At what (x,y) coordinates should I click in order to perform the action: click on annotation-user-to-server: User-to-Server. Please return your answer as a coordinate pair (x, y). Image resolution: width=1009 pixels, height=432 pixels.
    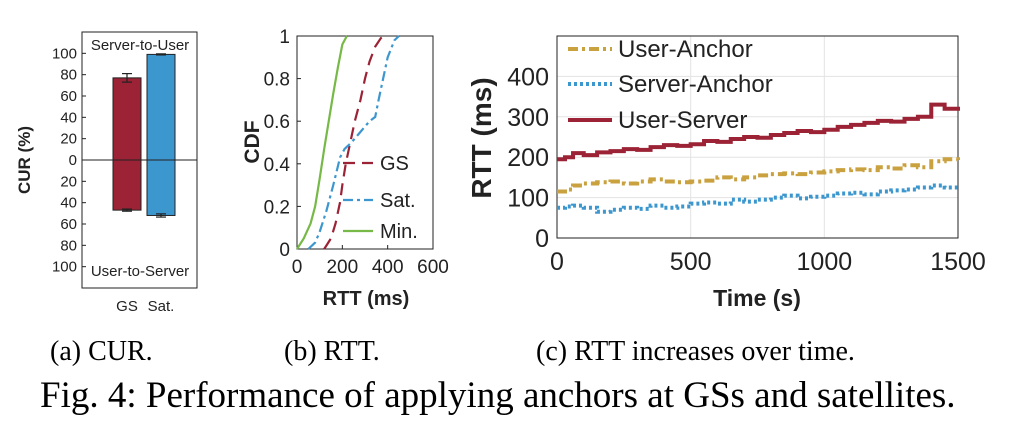
    Looking at the image, I should click on (140, 271).